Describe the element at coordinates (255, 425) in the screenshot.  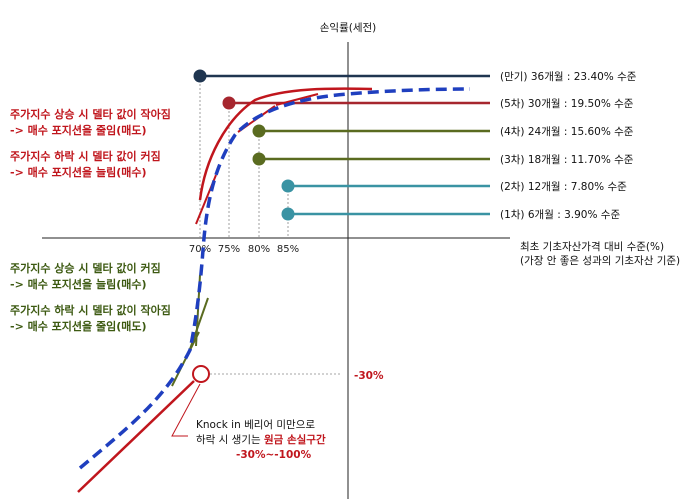
I see `knock-in-note-1: Knock in 베리어 미만으로` at that location.